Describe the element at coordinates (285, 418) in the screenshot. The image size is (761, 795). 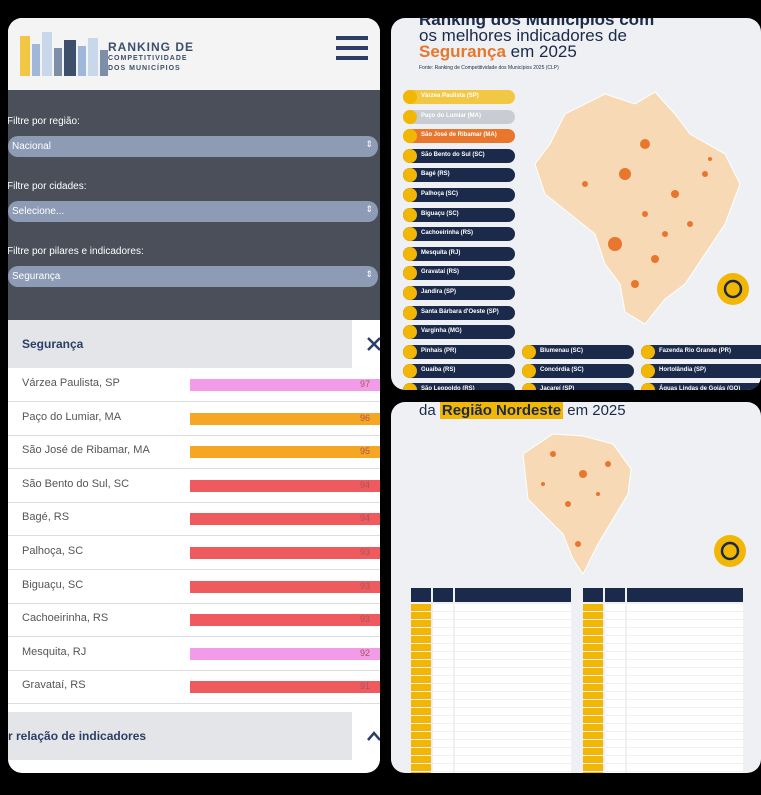
I see `score-bar: 96` at that location.